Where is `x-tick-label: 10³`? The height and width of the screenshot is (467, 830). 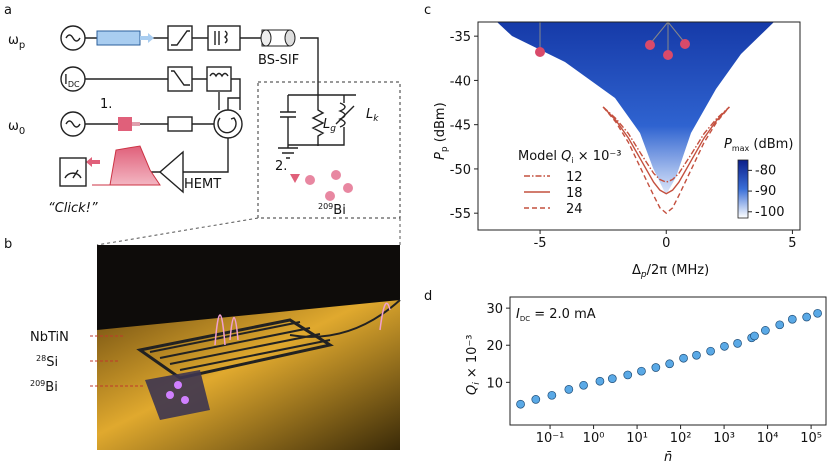 x-tick-label: 10³ is located at coordinates (724, 438).